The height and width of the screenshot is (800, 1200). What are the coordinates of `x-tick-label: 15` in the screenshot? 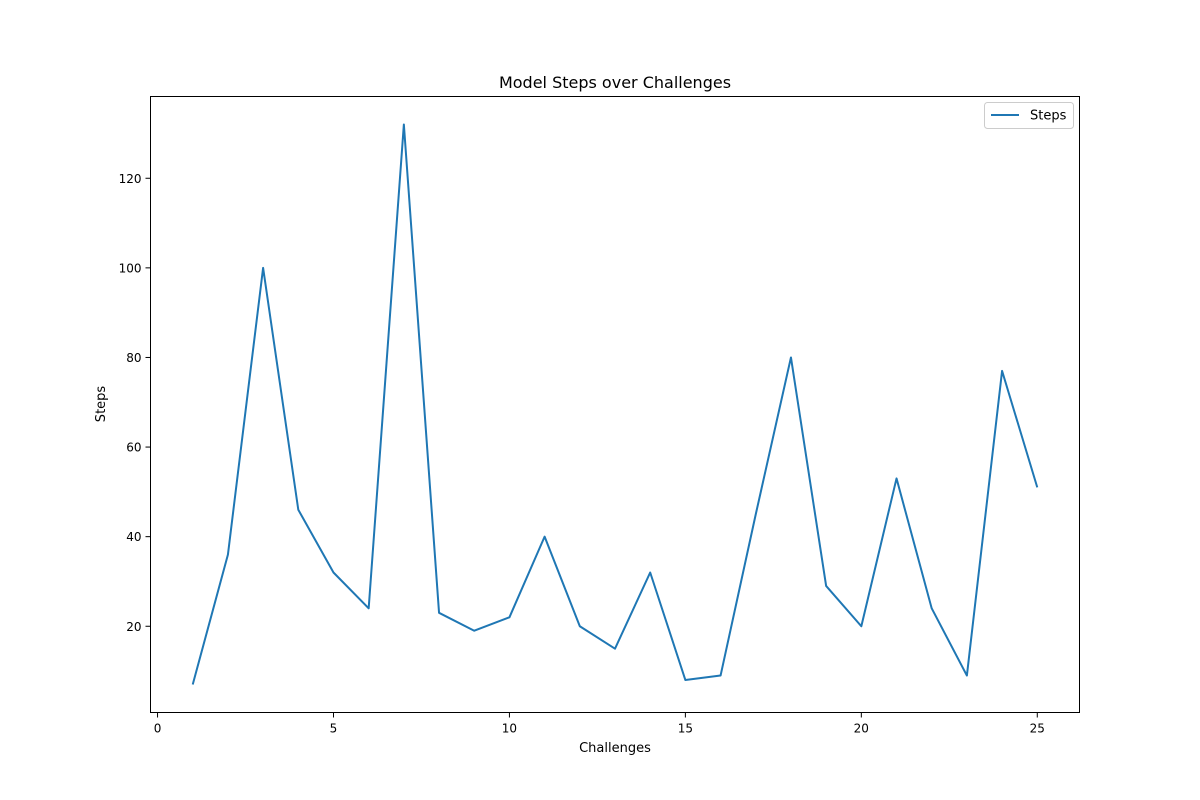 It's located at (685, 729).